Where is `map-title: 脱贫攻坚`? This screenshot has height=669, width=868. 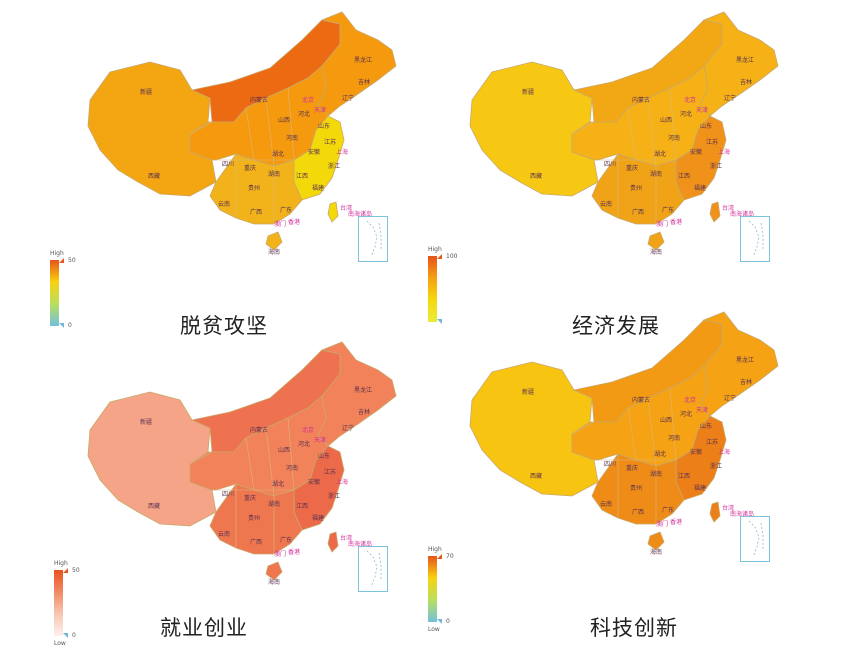 map-title: 脱贫攻坚 is located at coordinates (224, 326).